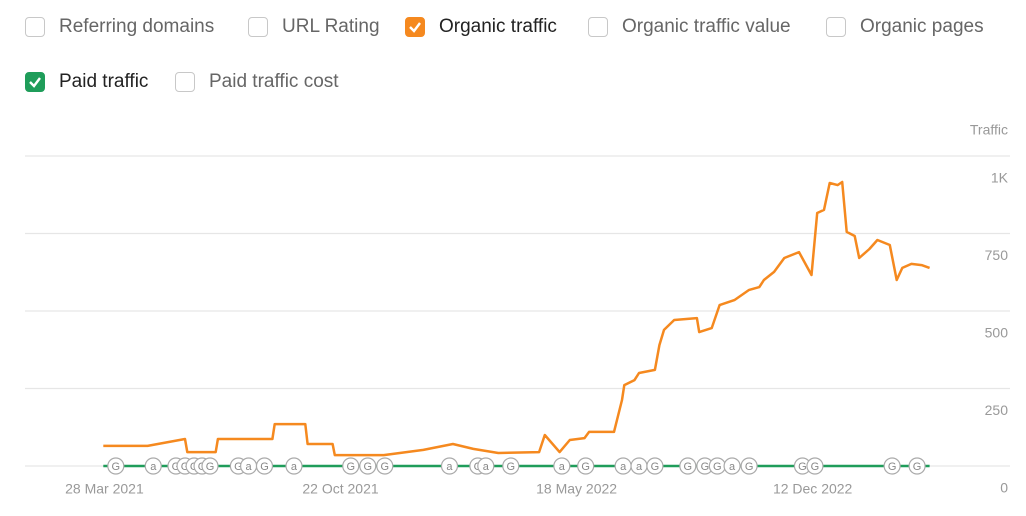 The width and height of the screenshot is (1026, 516). Describe the element at coordinates (706, 26) in the screenshot. I see `checkbox-label: Organic traffic value` at that location.